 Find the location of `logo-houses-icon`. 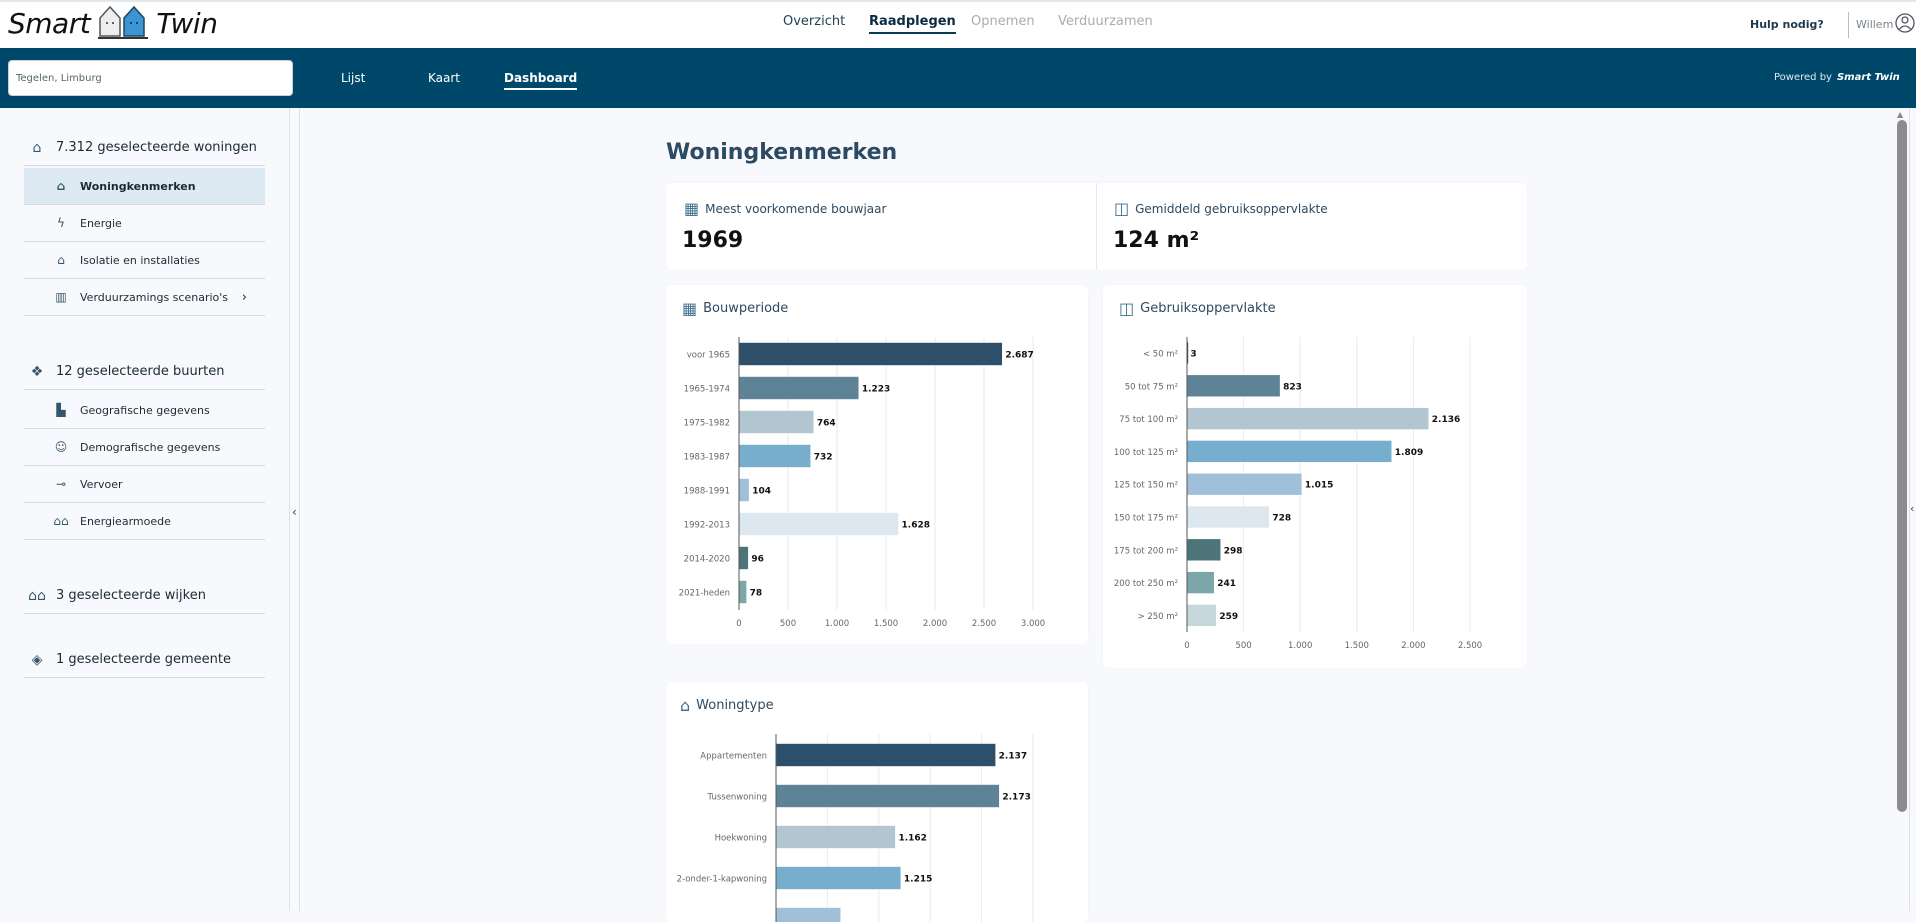

logo-houses-icon is located at coordinates (123, 23).